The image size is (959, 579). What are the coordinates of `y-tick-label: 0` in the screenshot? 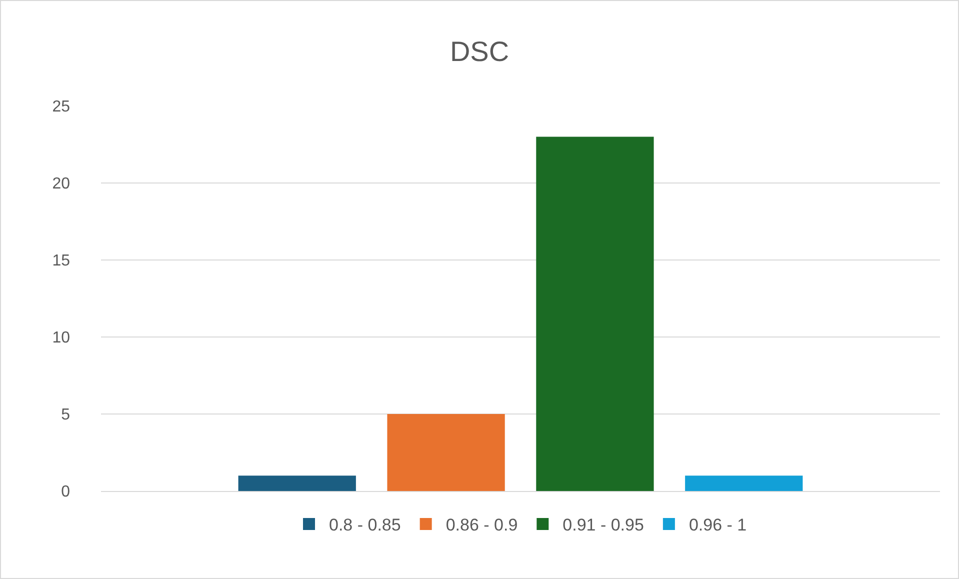 It's located at (65, 492).